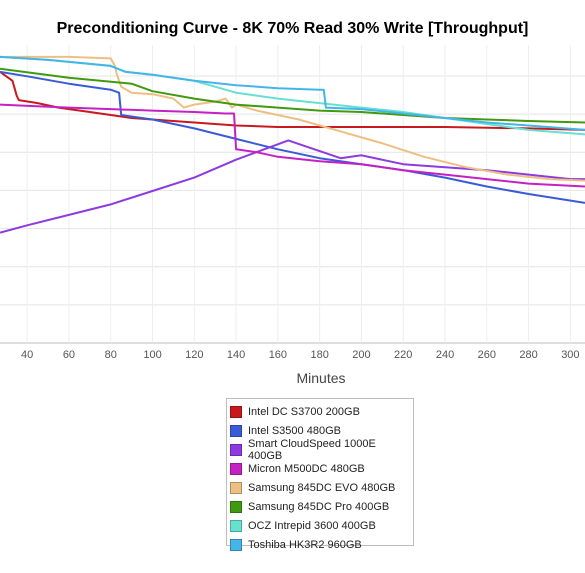  I want to click on legend-item: Toshiba HK3R2 960GB, so click(321, 544).